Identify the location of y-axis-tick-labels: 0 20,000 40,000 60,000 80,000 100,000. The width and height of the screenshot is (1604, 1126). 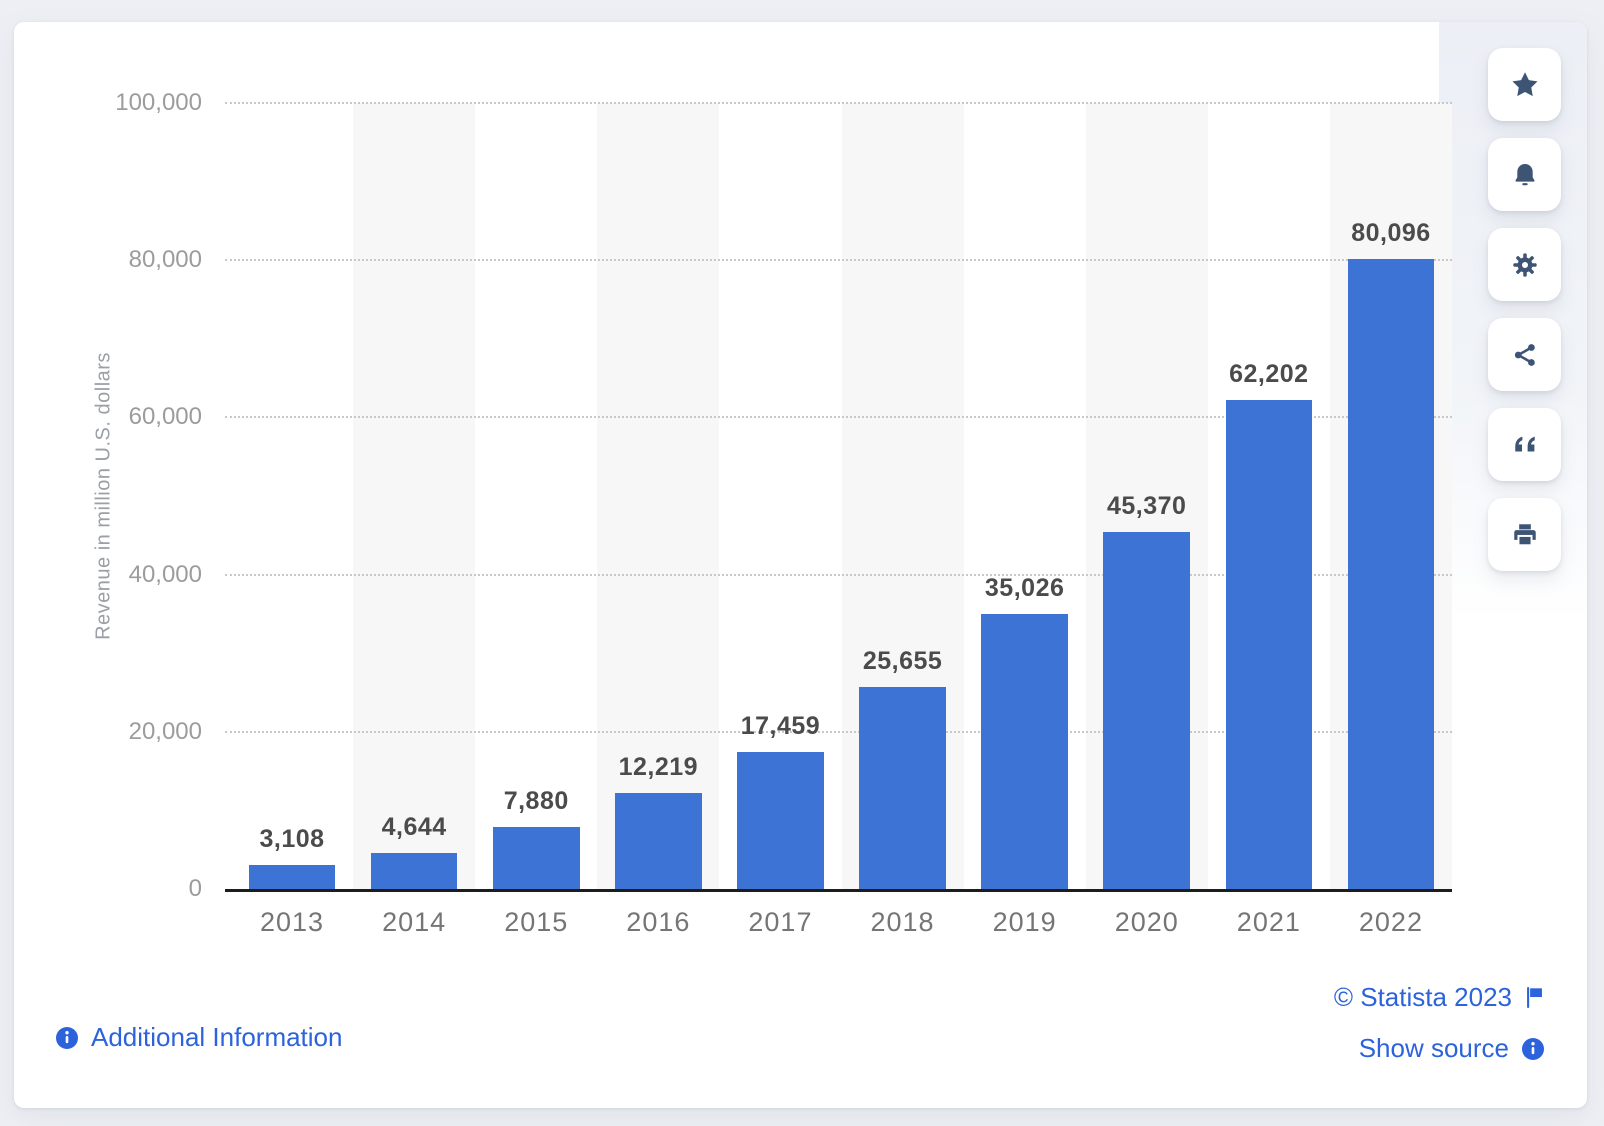
(108, 495).